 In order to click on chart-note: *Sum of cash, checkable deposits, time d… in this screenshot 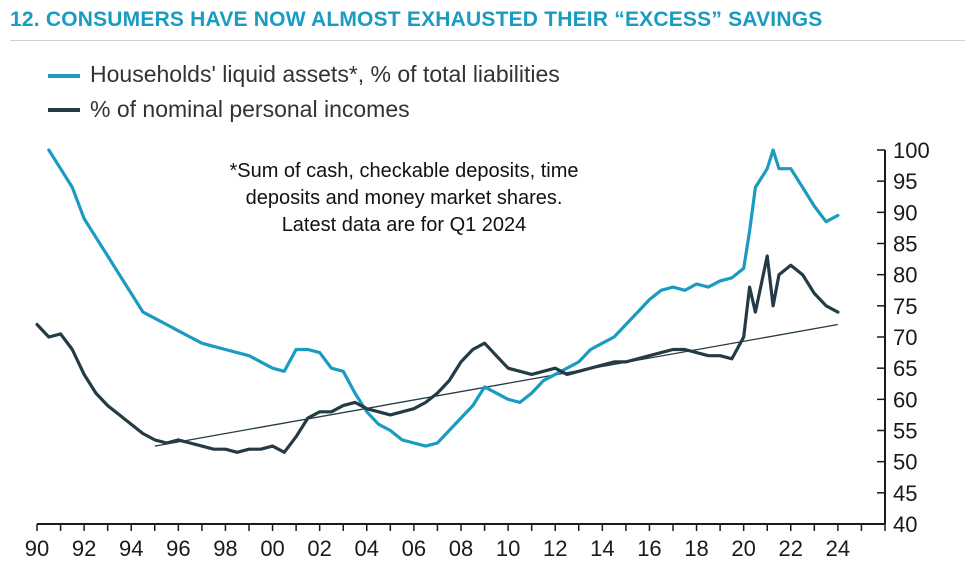, I will do `click(403, 198)`.